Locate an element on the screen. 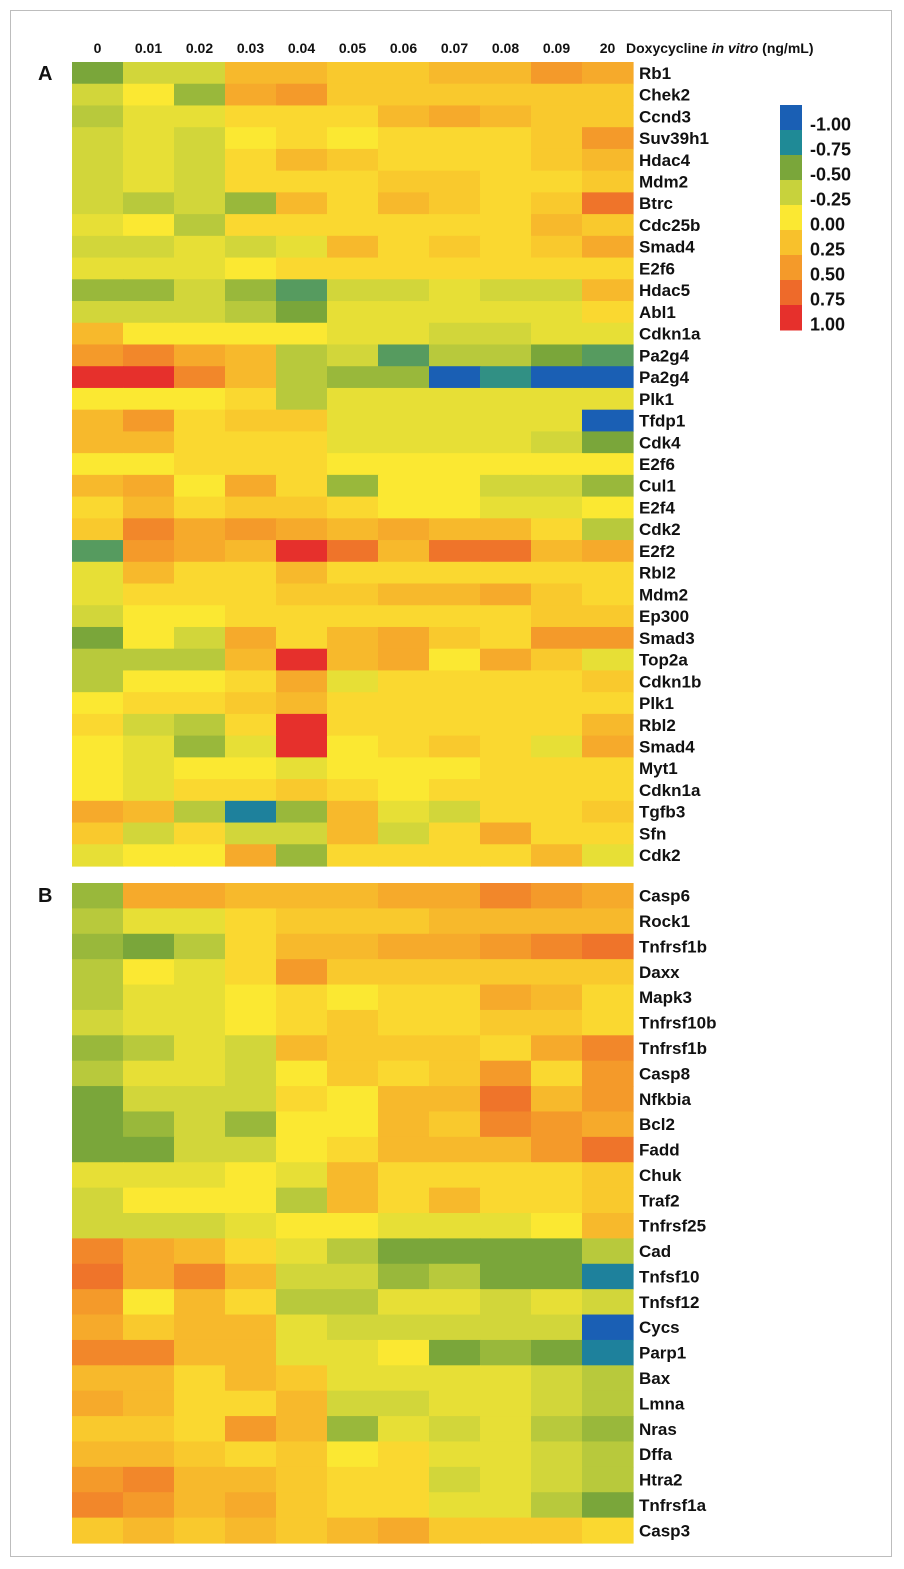  gene-label: Tnfsf10 is located at coordinates (669, 1276).